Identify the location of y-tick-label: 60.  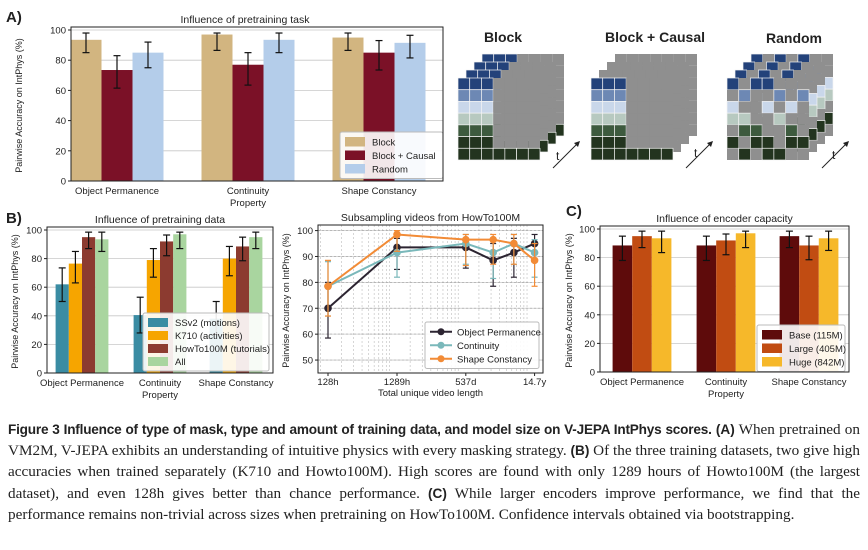
(36, 288).